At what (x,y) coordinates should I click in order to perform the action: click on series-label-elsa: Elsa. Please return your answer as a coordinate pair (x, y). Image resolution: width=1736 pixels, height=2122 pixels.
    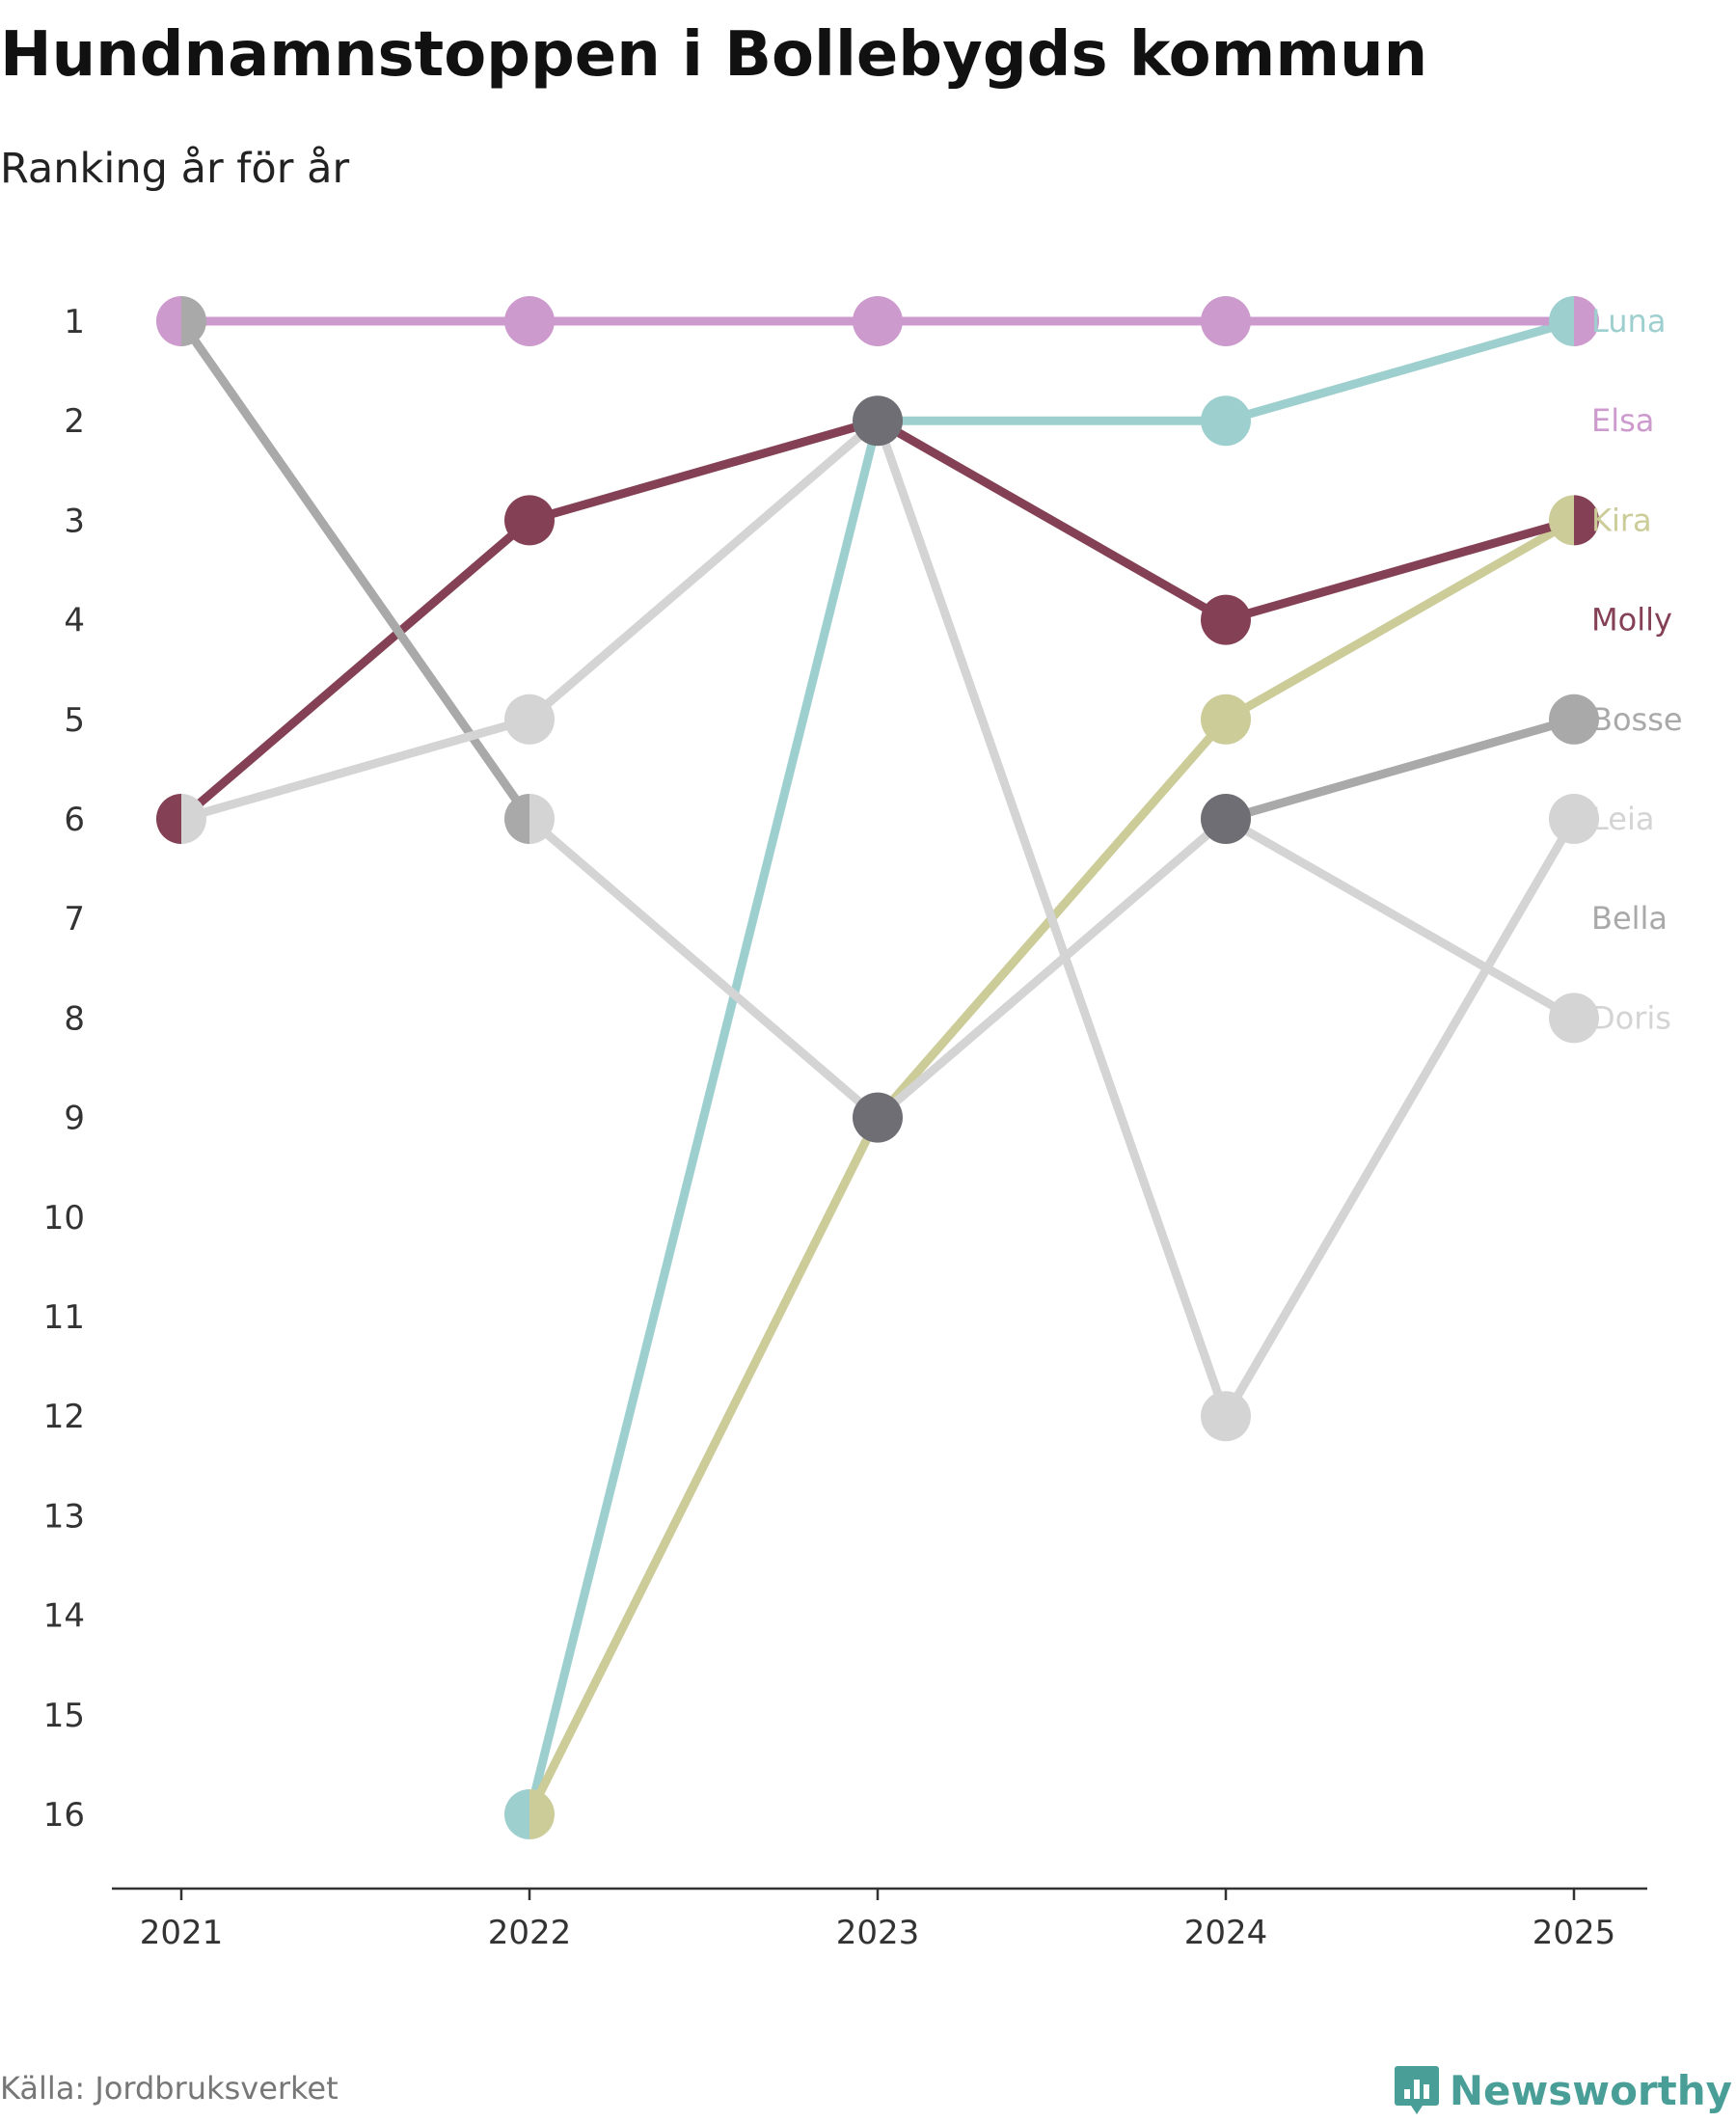
    Looking at the image, I should click on (1622, 421).